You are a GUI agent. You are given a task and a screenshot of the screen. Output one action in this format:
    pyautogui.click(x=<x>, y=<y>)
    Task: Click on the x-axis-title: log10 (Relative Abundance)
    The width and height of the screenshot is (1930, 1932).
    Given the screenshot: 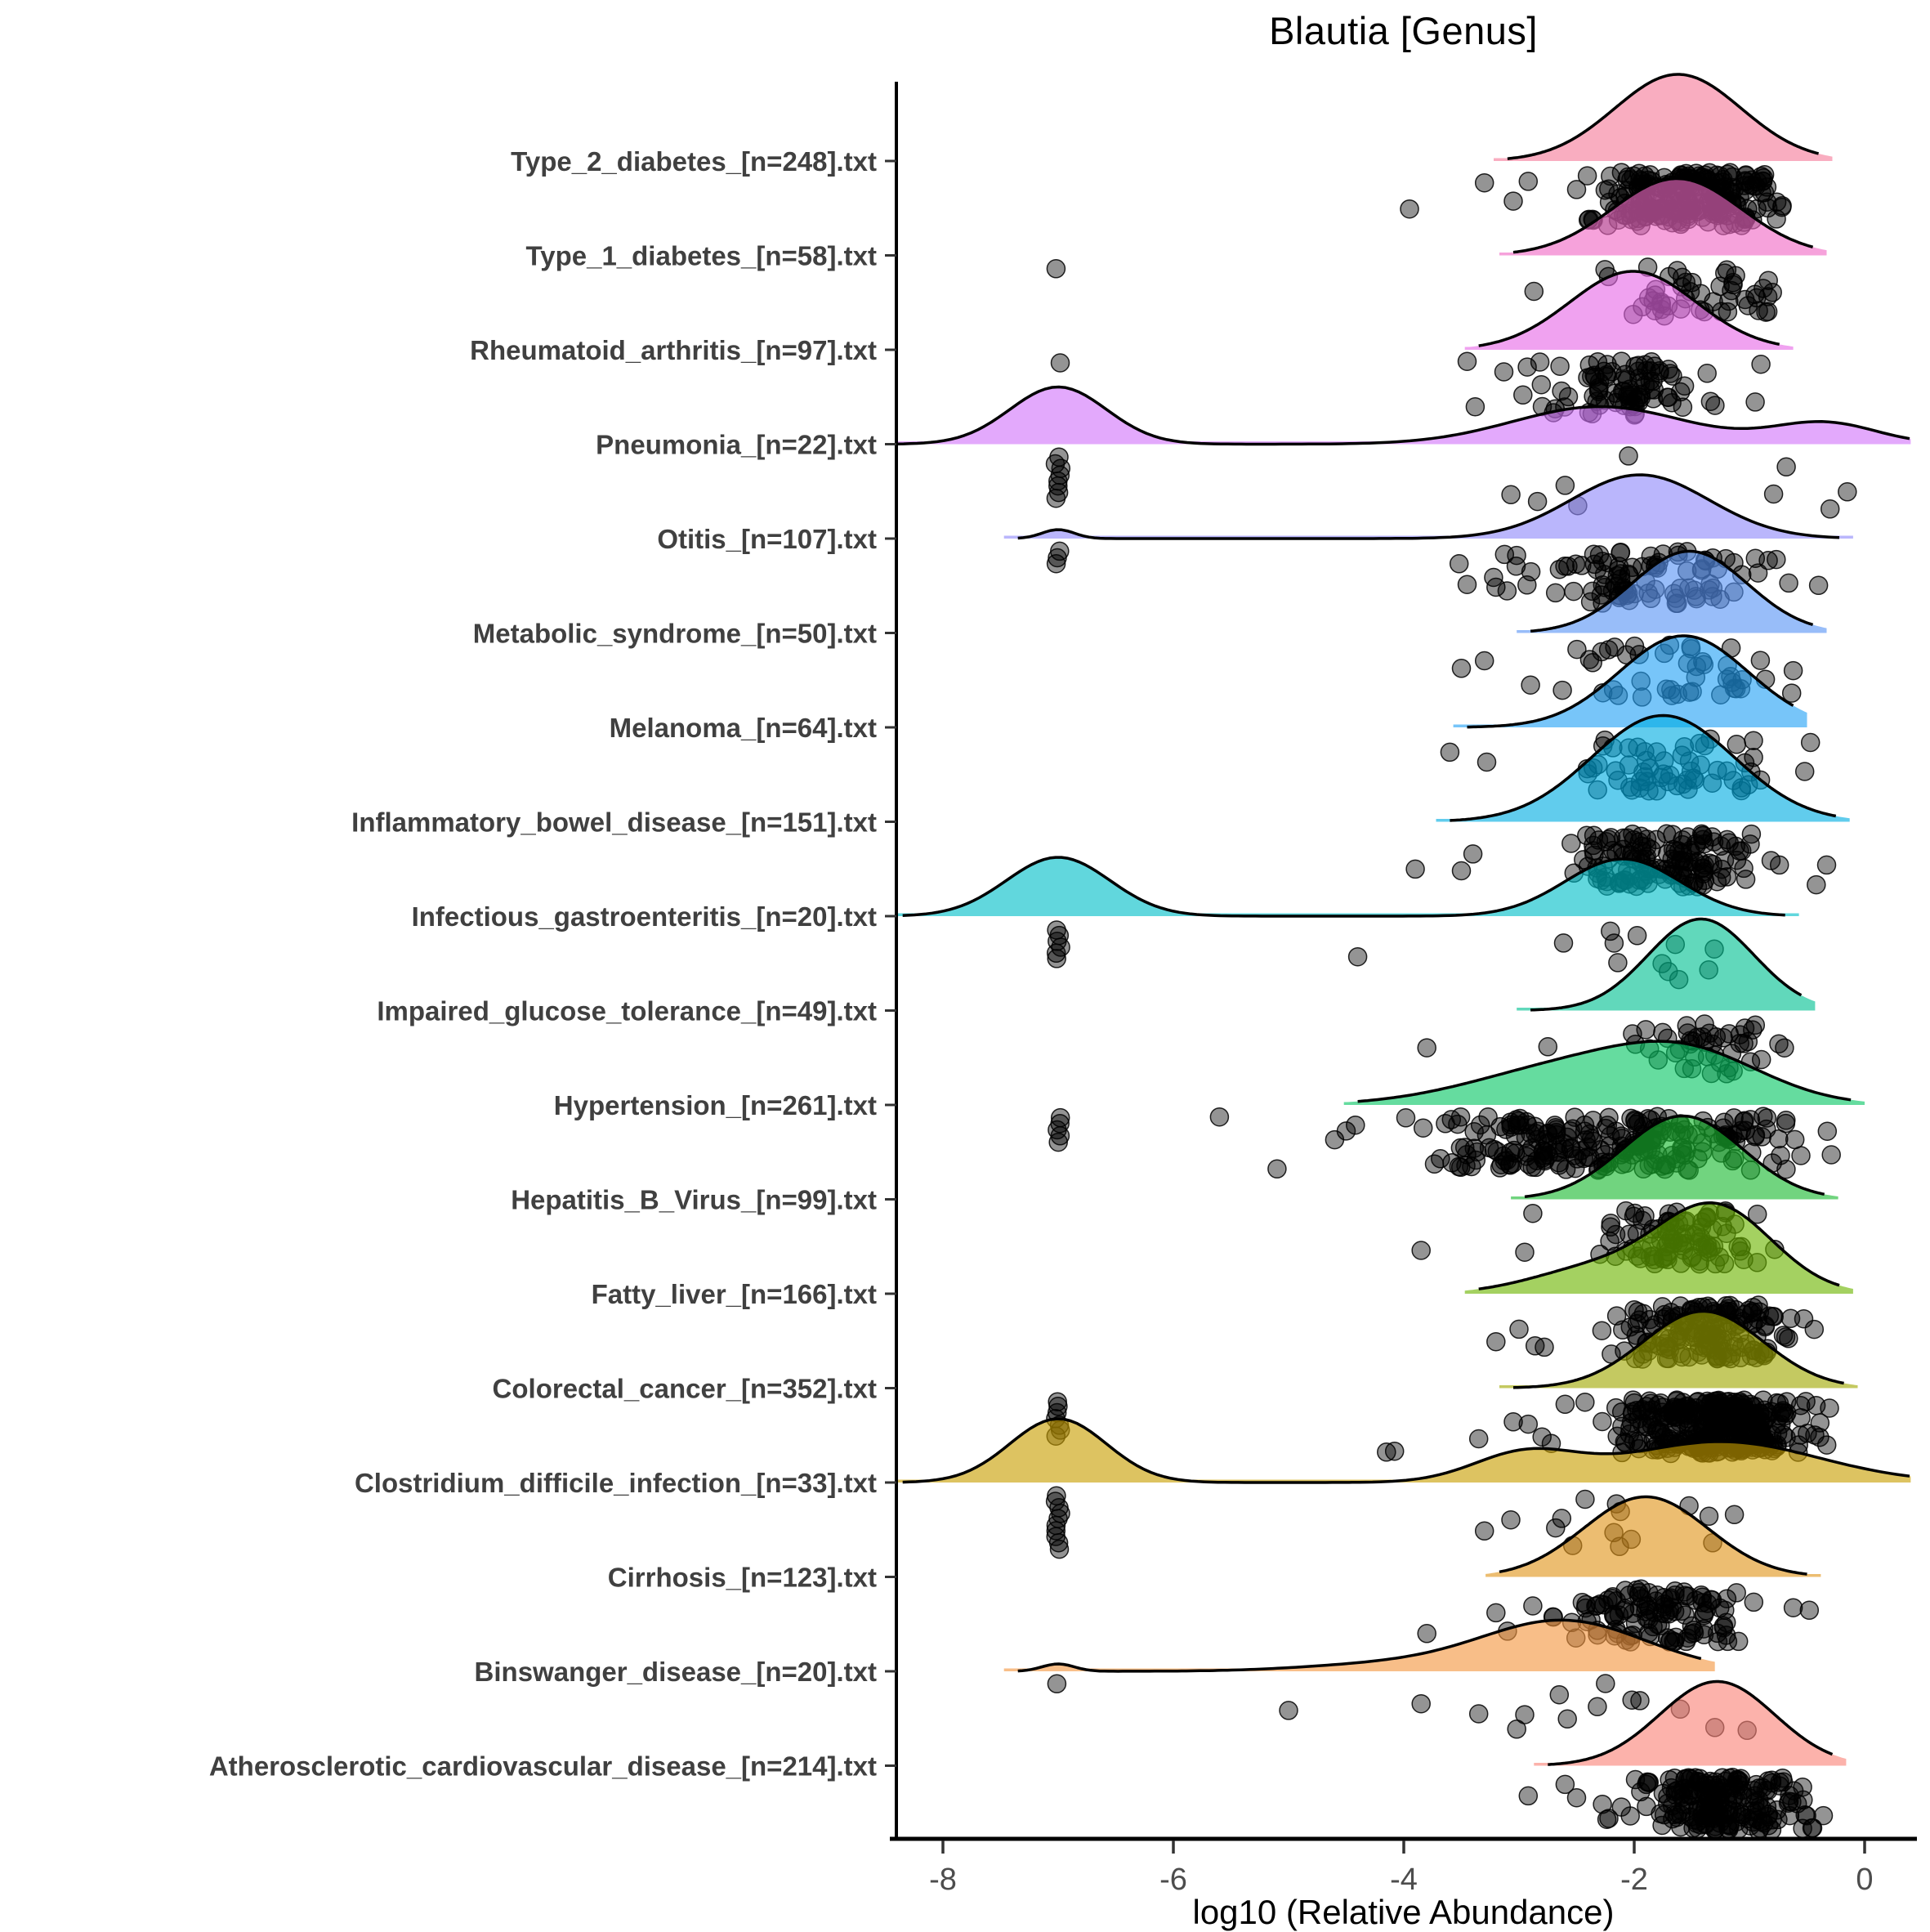 What is the action you would take?
    pyautogui.click(x=1403, y=1912)
    